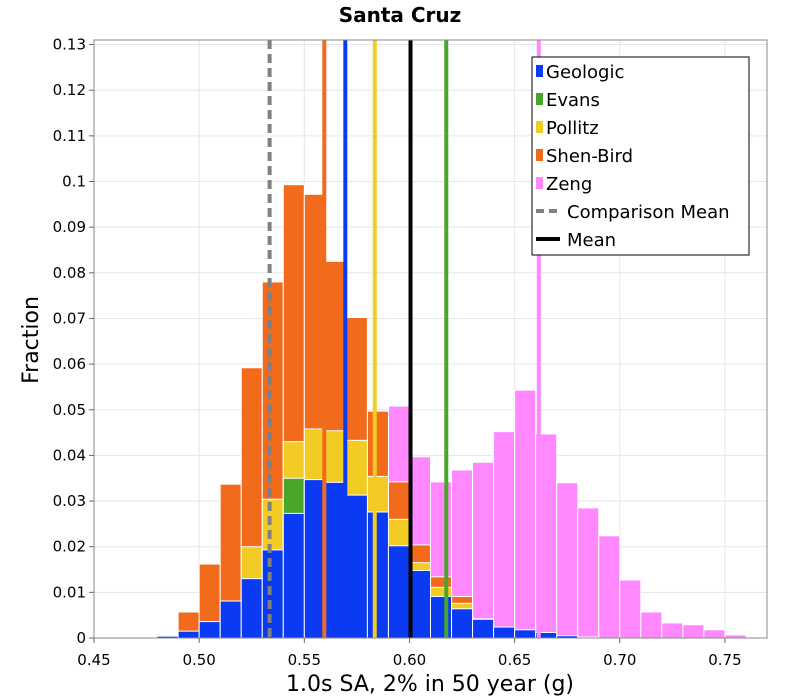  What do you see at coordinates (304, 660) in the screenshot?
I see `x-tick-label-2: 0.55` at bounding box center [304, 660].